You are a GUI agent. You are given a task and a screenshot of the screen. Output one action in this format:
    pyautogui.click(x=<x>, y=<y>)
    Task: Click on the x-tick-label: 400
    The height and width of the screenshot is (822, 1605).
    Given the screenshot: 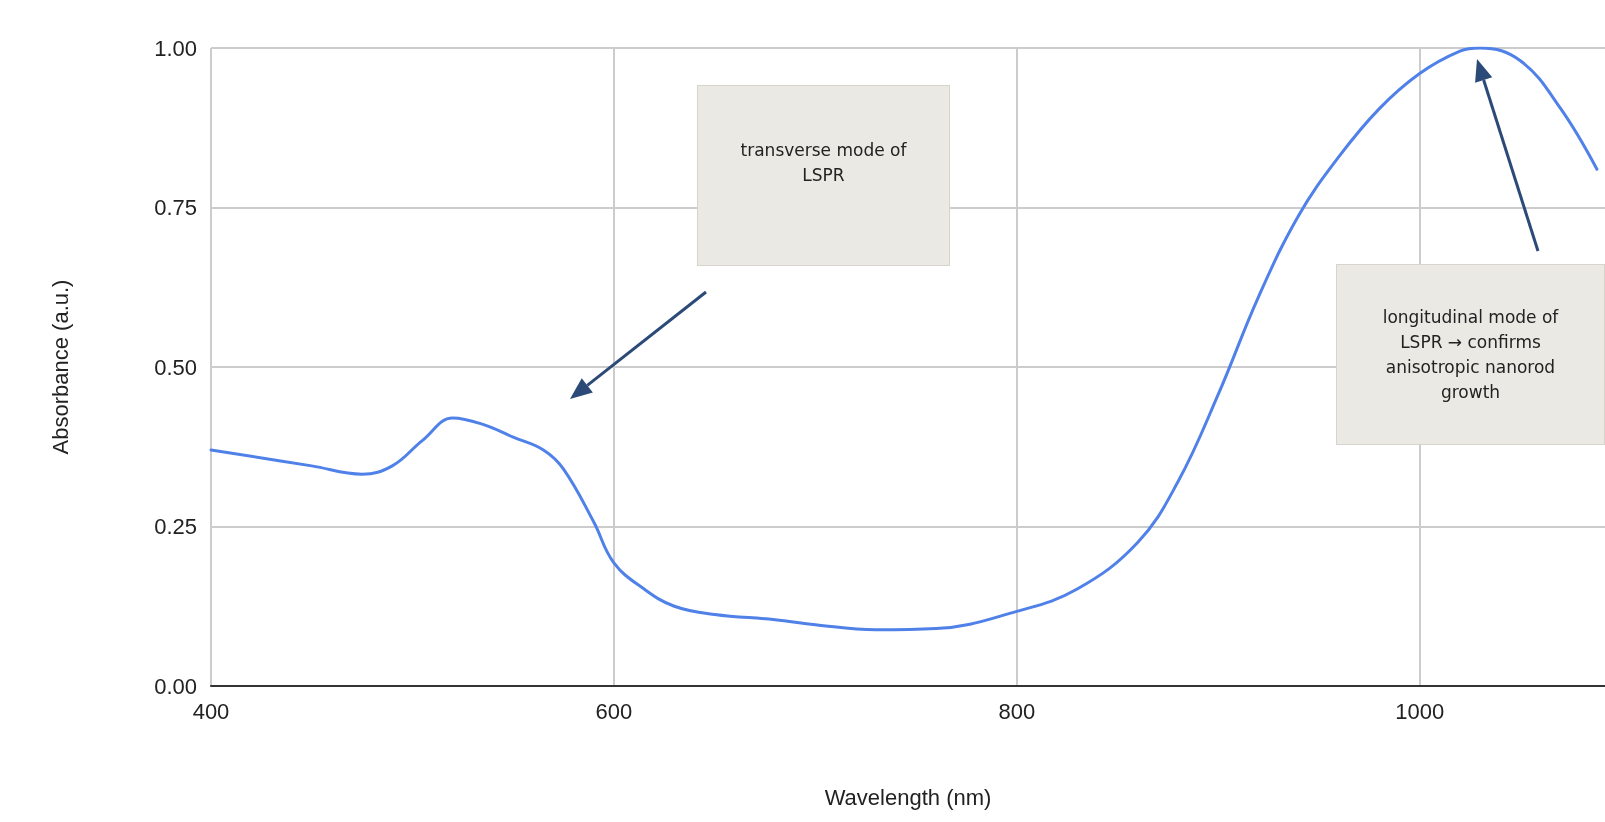 What is the action you would take?
    pyautogui.click(x=211, y=711)
    